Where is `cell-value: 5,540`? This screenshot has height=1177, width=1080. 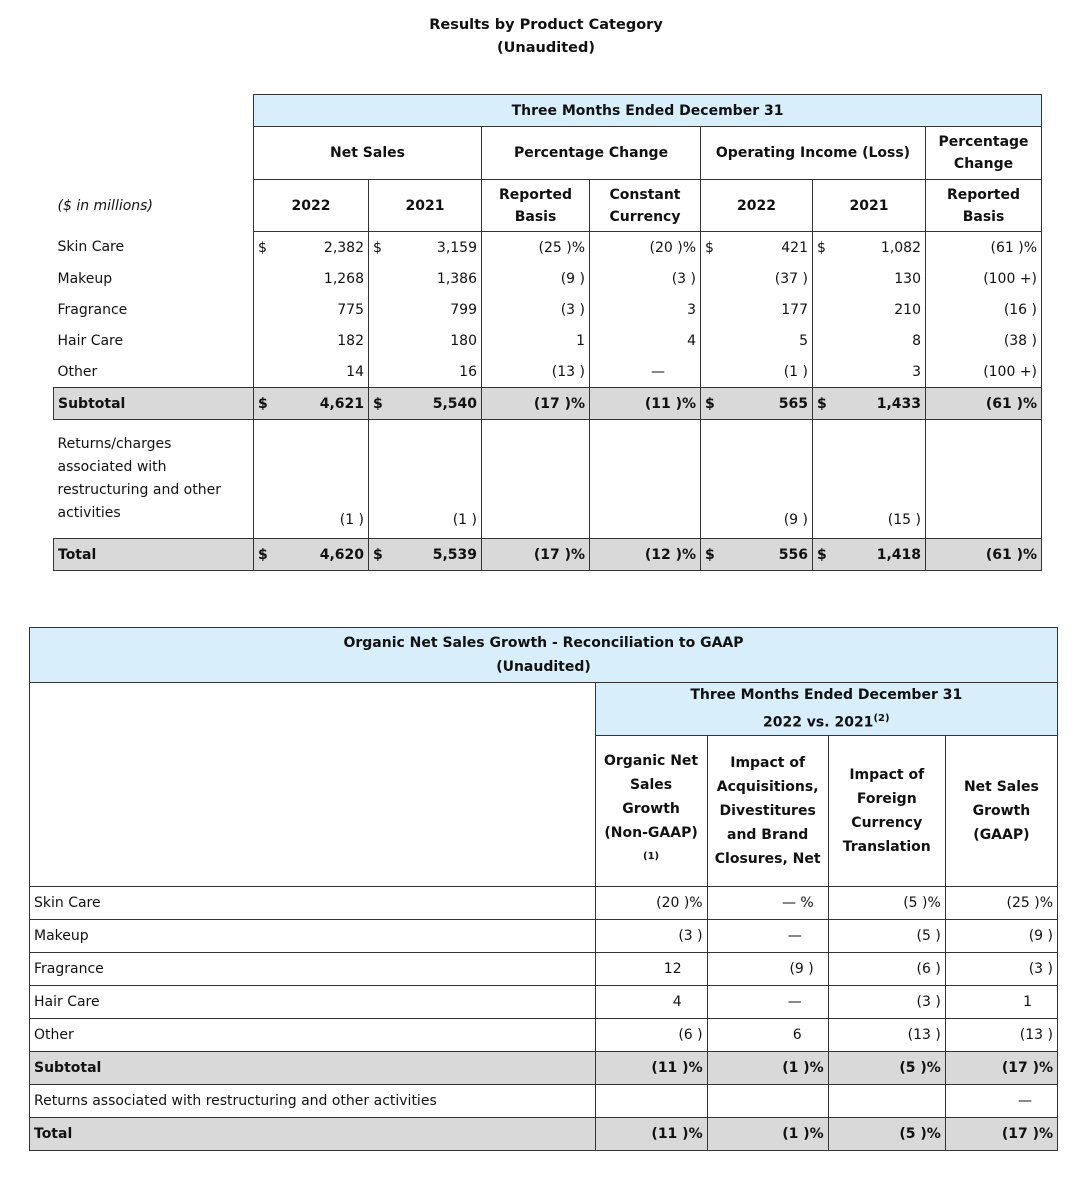 cell-value: 5,540 is located at coordinates (454, 403).